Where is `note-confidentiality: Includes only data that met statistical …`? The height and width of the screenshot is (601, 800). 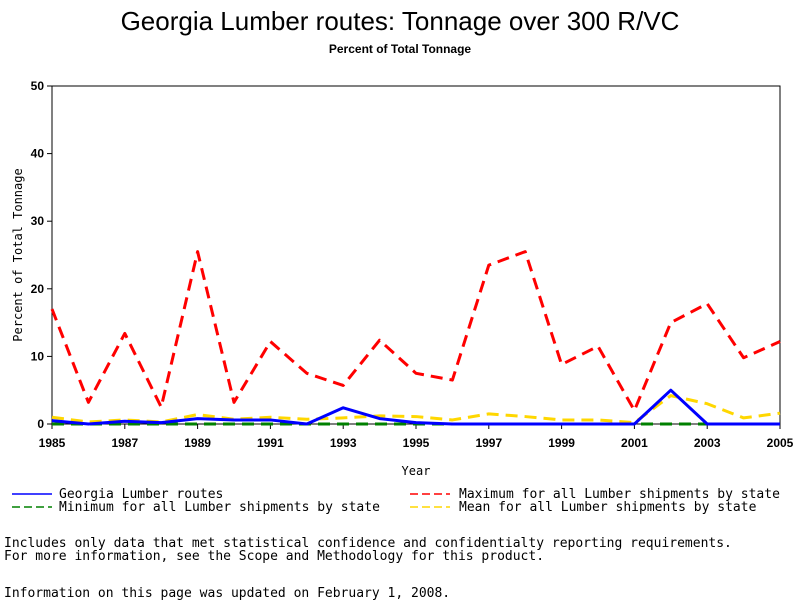 note-confidentiality: Includes only data that met statistical … is located at coordinates (368, 543).